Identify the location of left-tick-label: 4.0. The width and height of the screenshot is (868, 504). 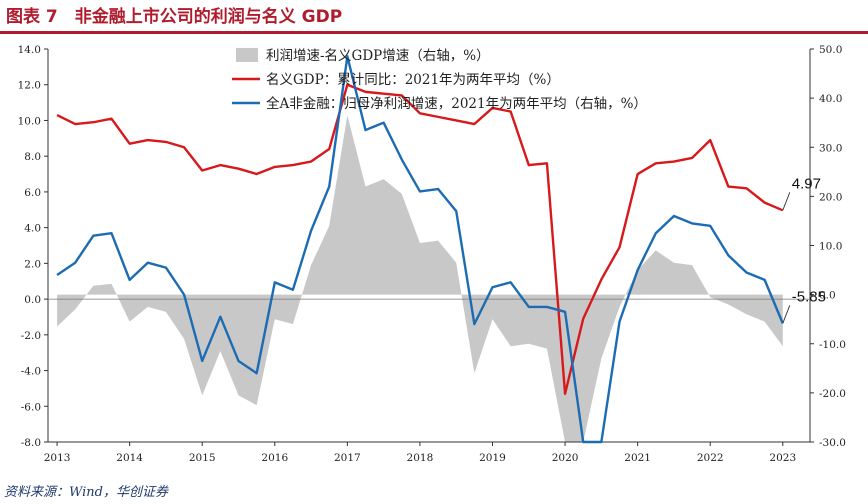
(32, 229).